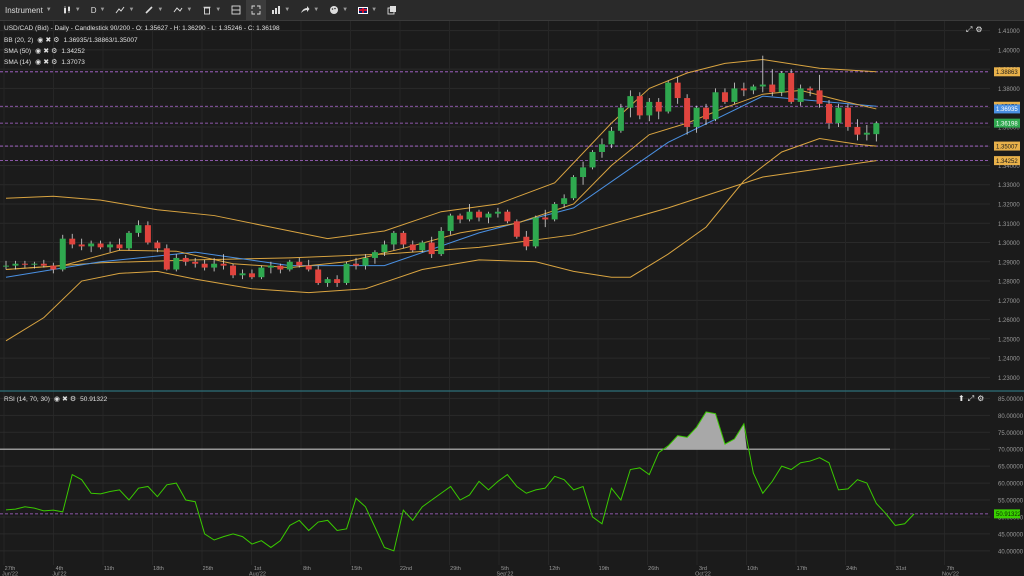 Image resolution: width=1024 pixels, height=576 pixels. What do you see at coordinates (153, 10) in the screenshot?
I see `drawing-tools-menu: ▼` at bounding box center [153, 10].